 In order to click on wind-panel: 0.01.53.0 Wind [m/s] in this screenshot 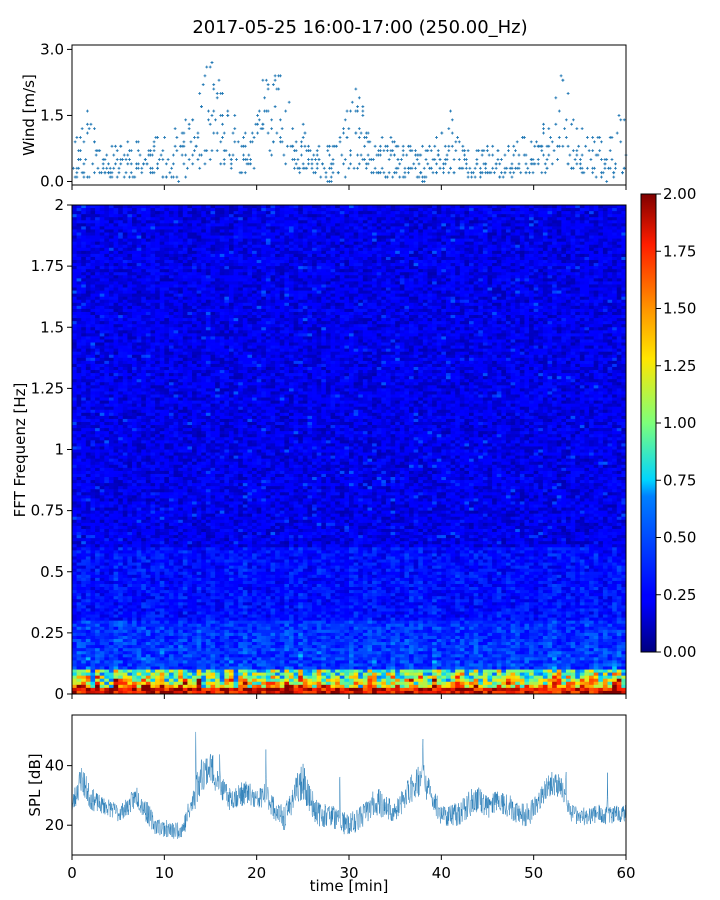, I will do `click(324, 115)`.